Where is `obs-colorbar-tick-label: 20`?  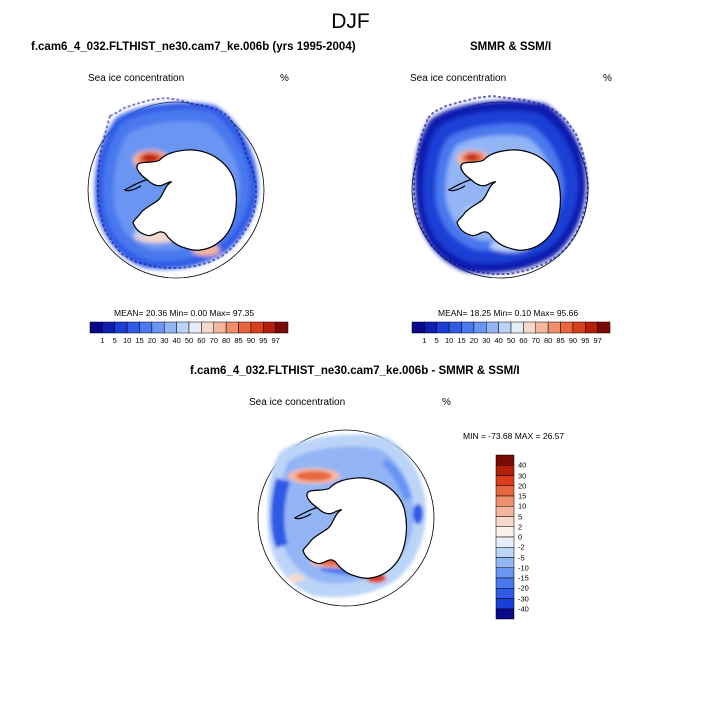 obs-colorbar-tick-label: 20 is located at coordinates (474, 340).